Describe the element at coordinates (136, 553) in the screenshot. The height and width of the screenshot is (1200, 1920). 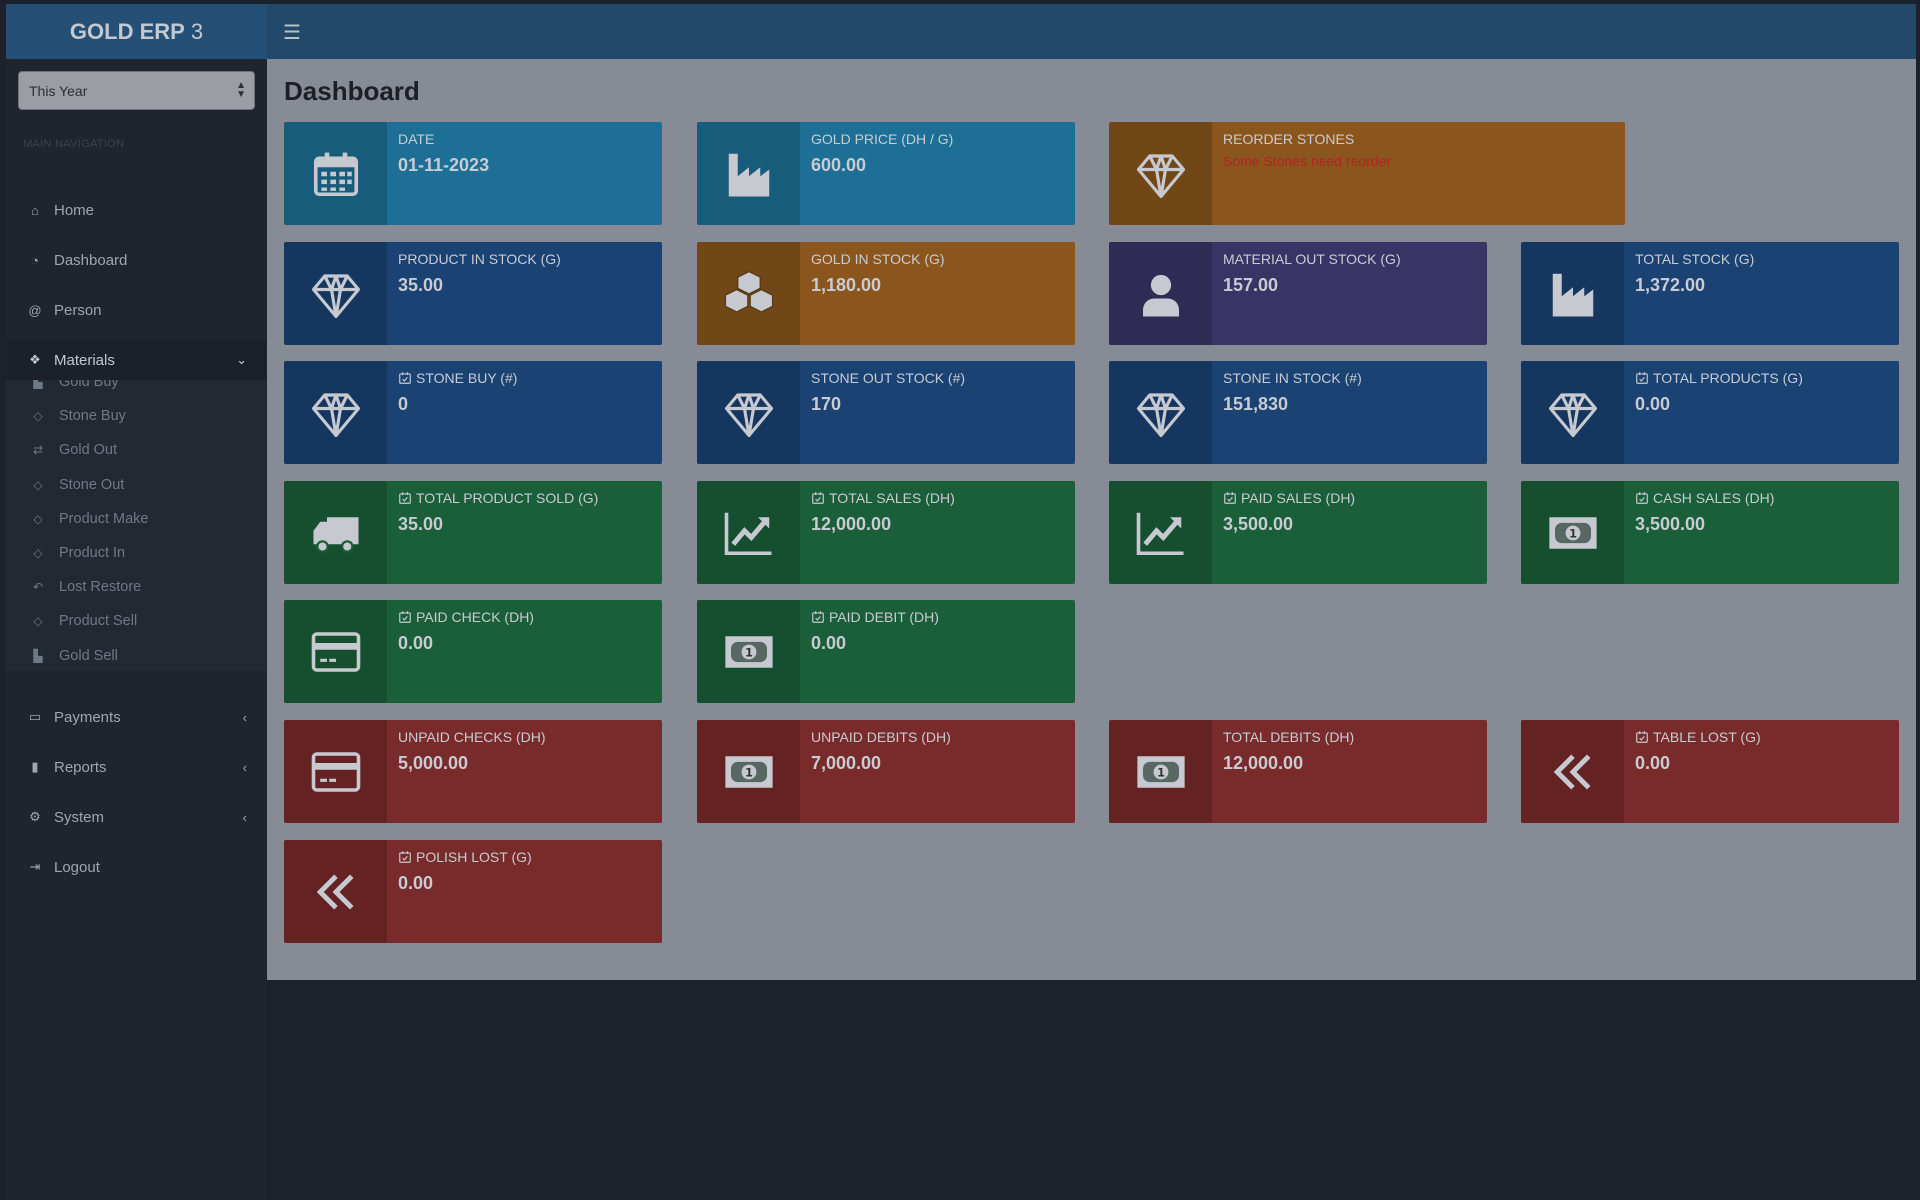
I see `submenu-item-product-in: ◇ Product In` at that location.